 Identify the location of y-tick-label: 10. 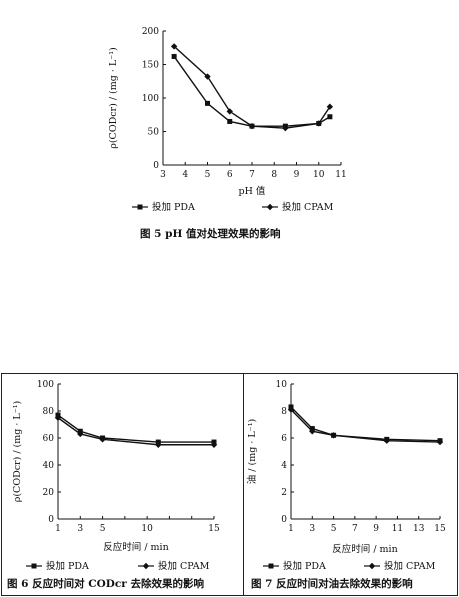
(282, 385).